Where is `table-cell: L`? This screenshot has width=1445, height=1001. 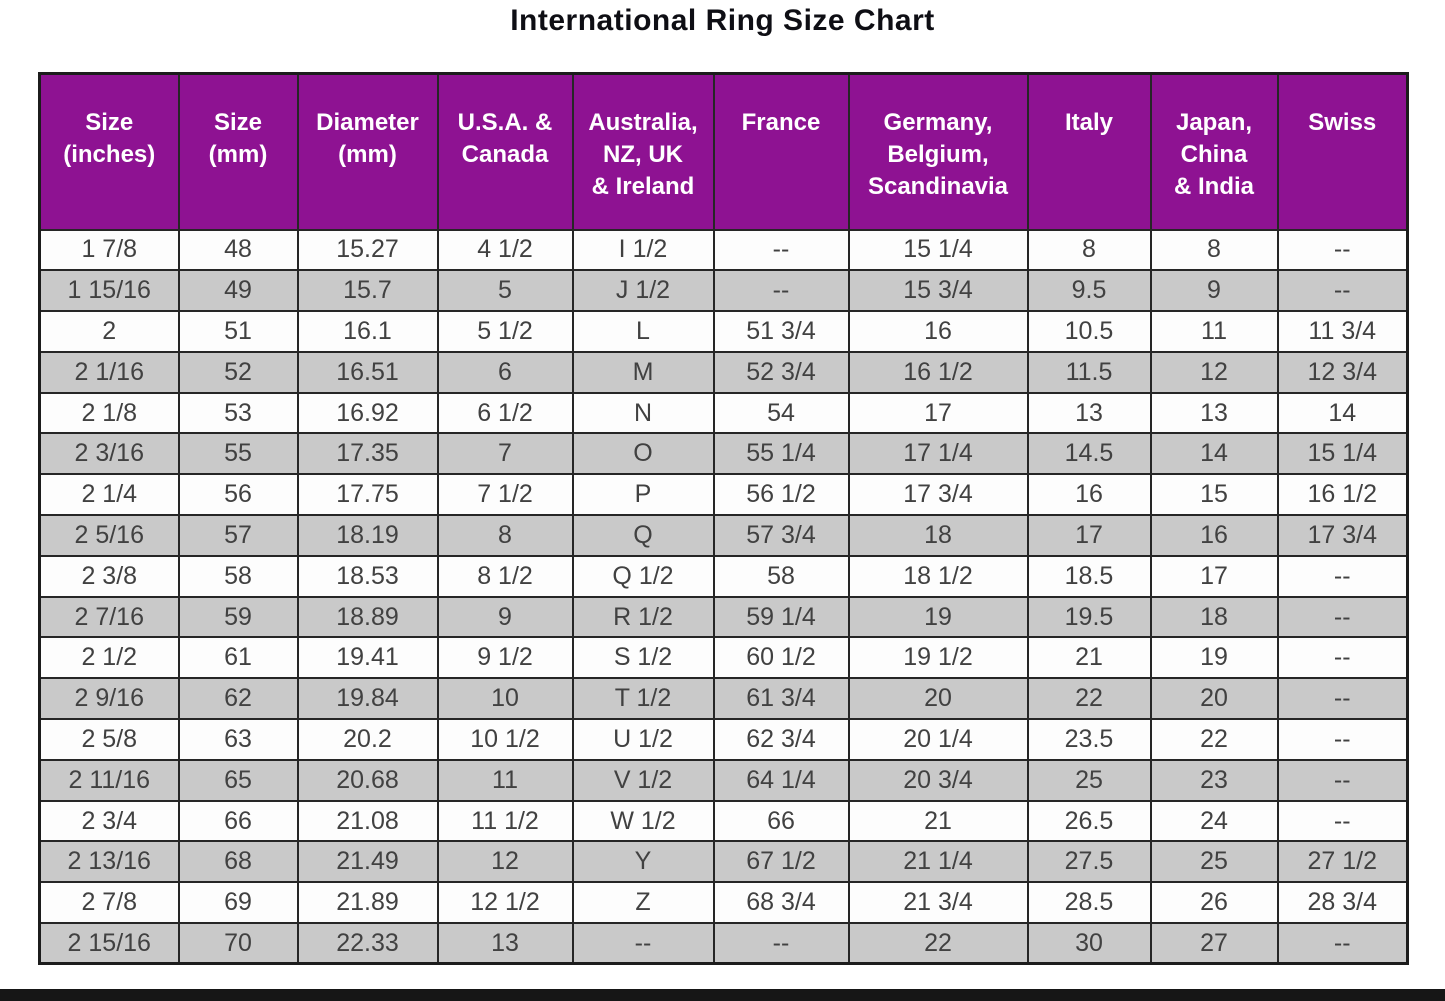
table-cell: L is located at coordinates (643, 331).